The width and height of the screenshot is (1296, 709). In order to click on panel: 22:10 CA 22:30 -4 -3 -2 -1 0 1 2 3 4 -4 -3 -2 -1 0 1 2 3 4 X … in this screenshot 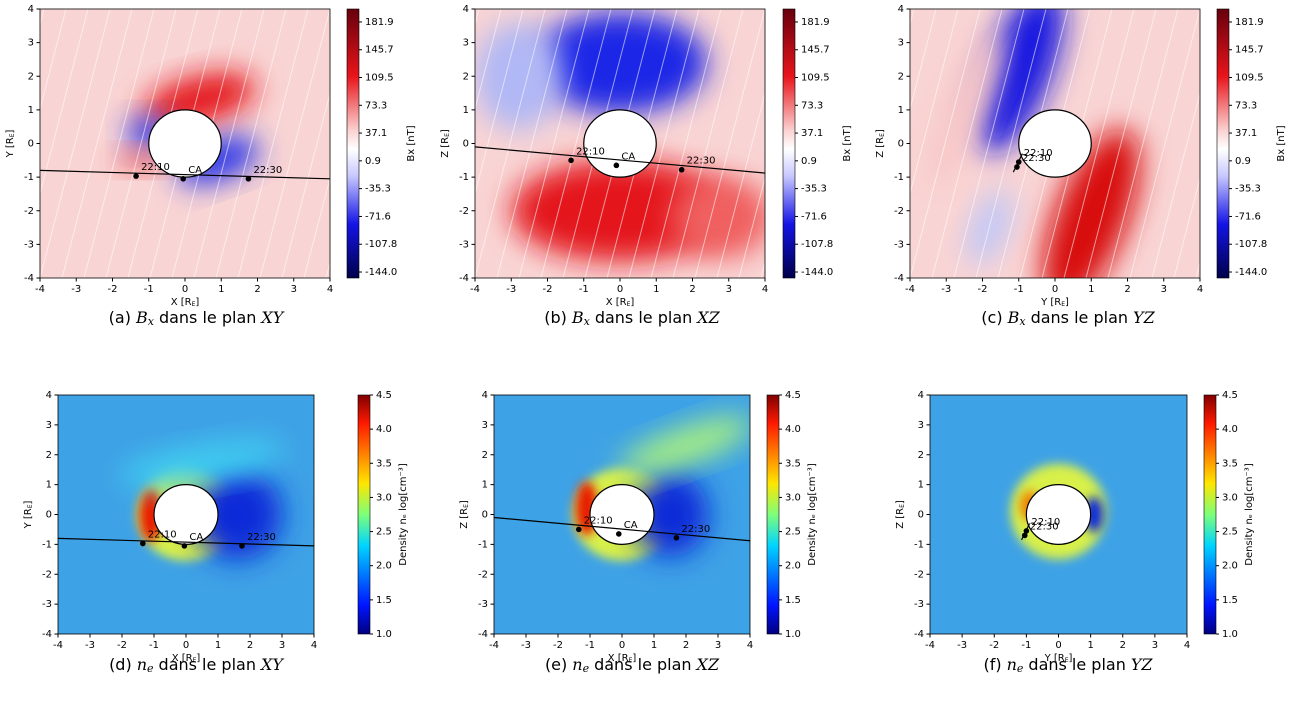, I will do `click(646, 166)`.